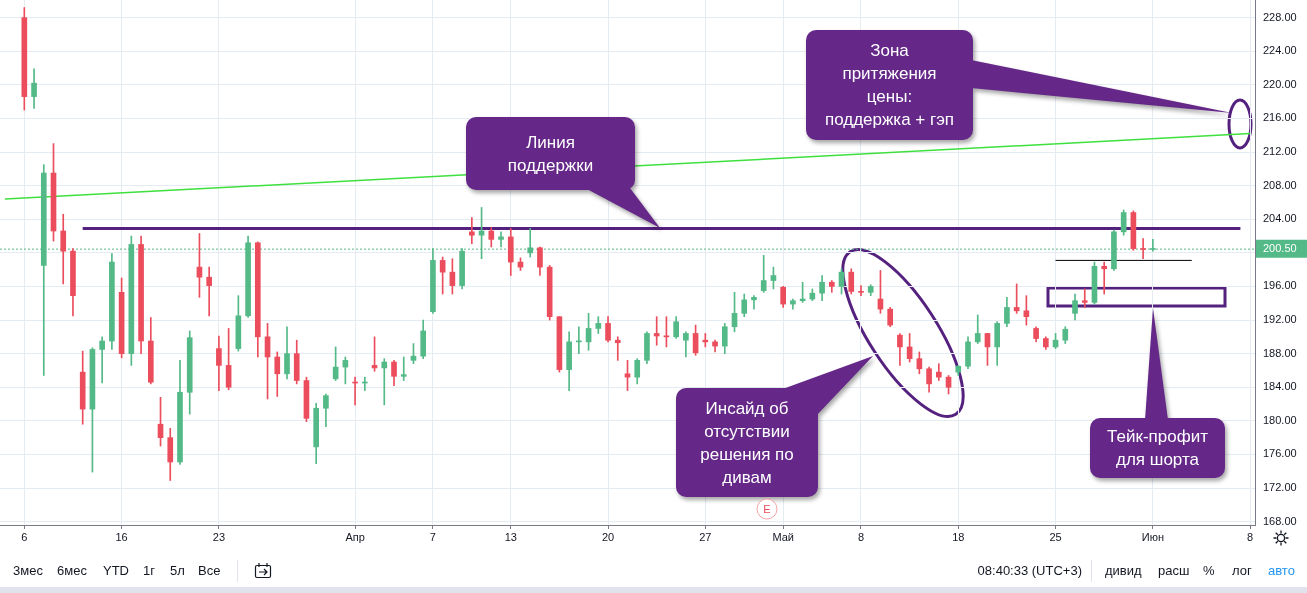  Describe the element at coordinates (889, 85) in the screenshot. I see `annotation: Зона притяжения цены: поддержка + гэп` at that location.